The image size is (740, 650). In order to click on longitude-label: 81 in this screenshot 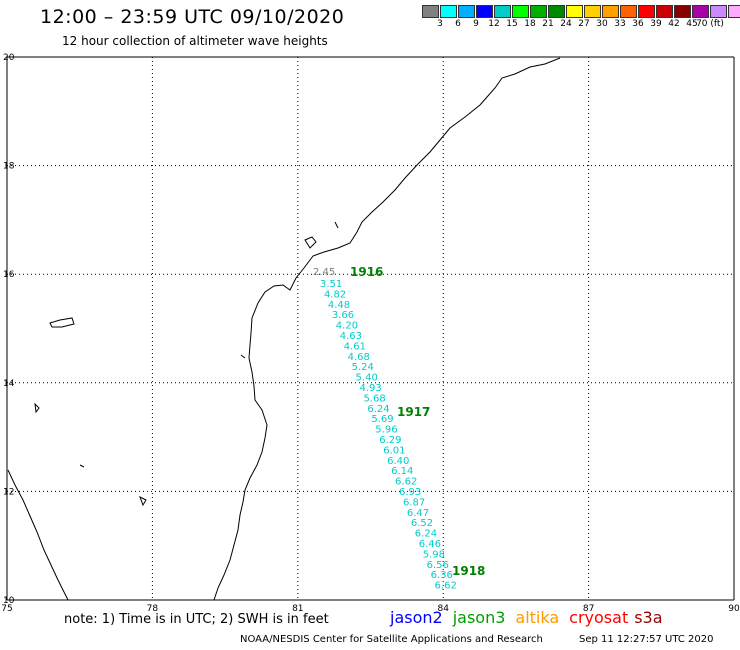, I will do `click(297, 609)`.